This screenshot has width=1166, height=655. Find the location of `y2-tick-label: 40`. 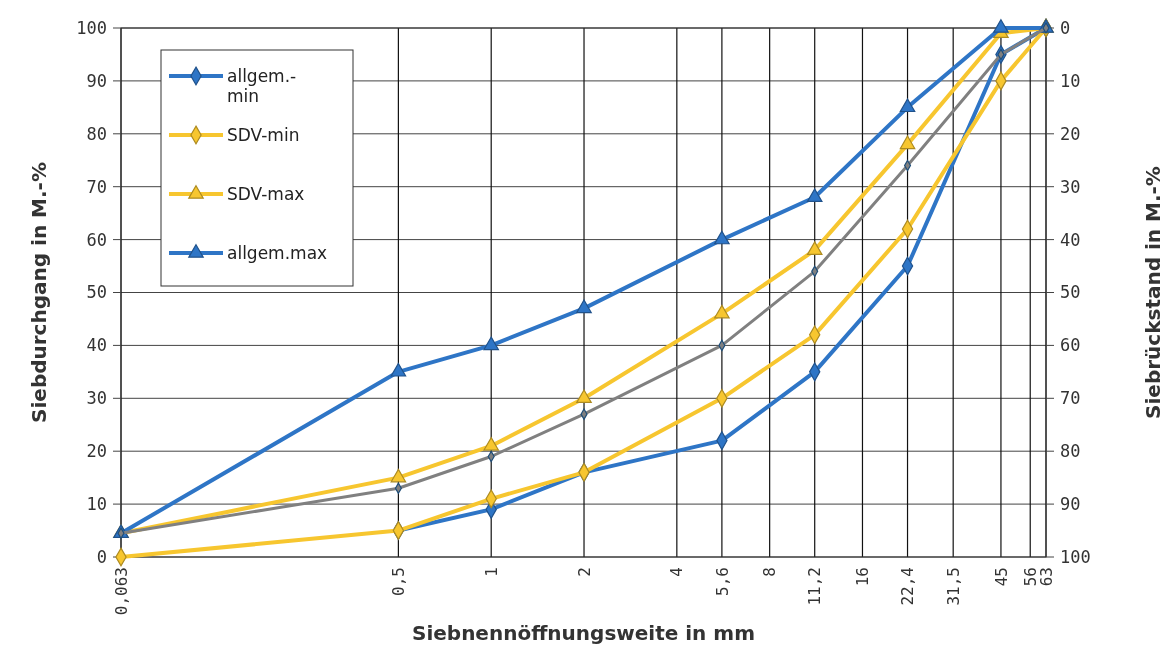

y2-tick-label: 40 is located at coordinates (1070, 239).